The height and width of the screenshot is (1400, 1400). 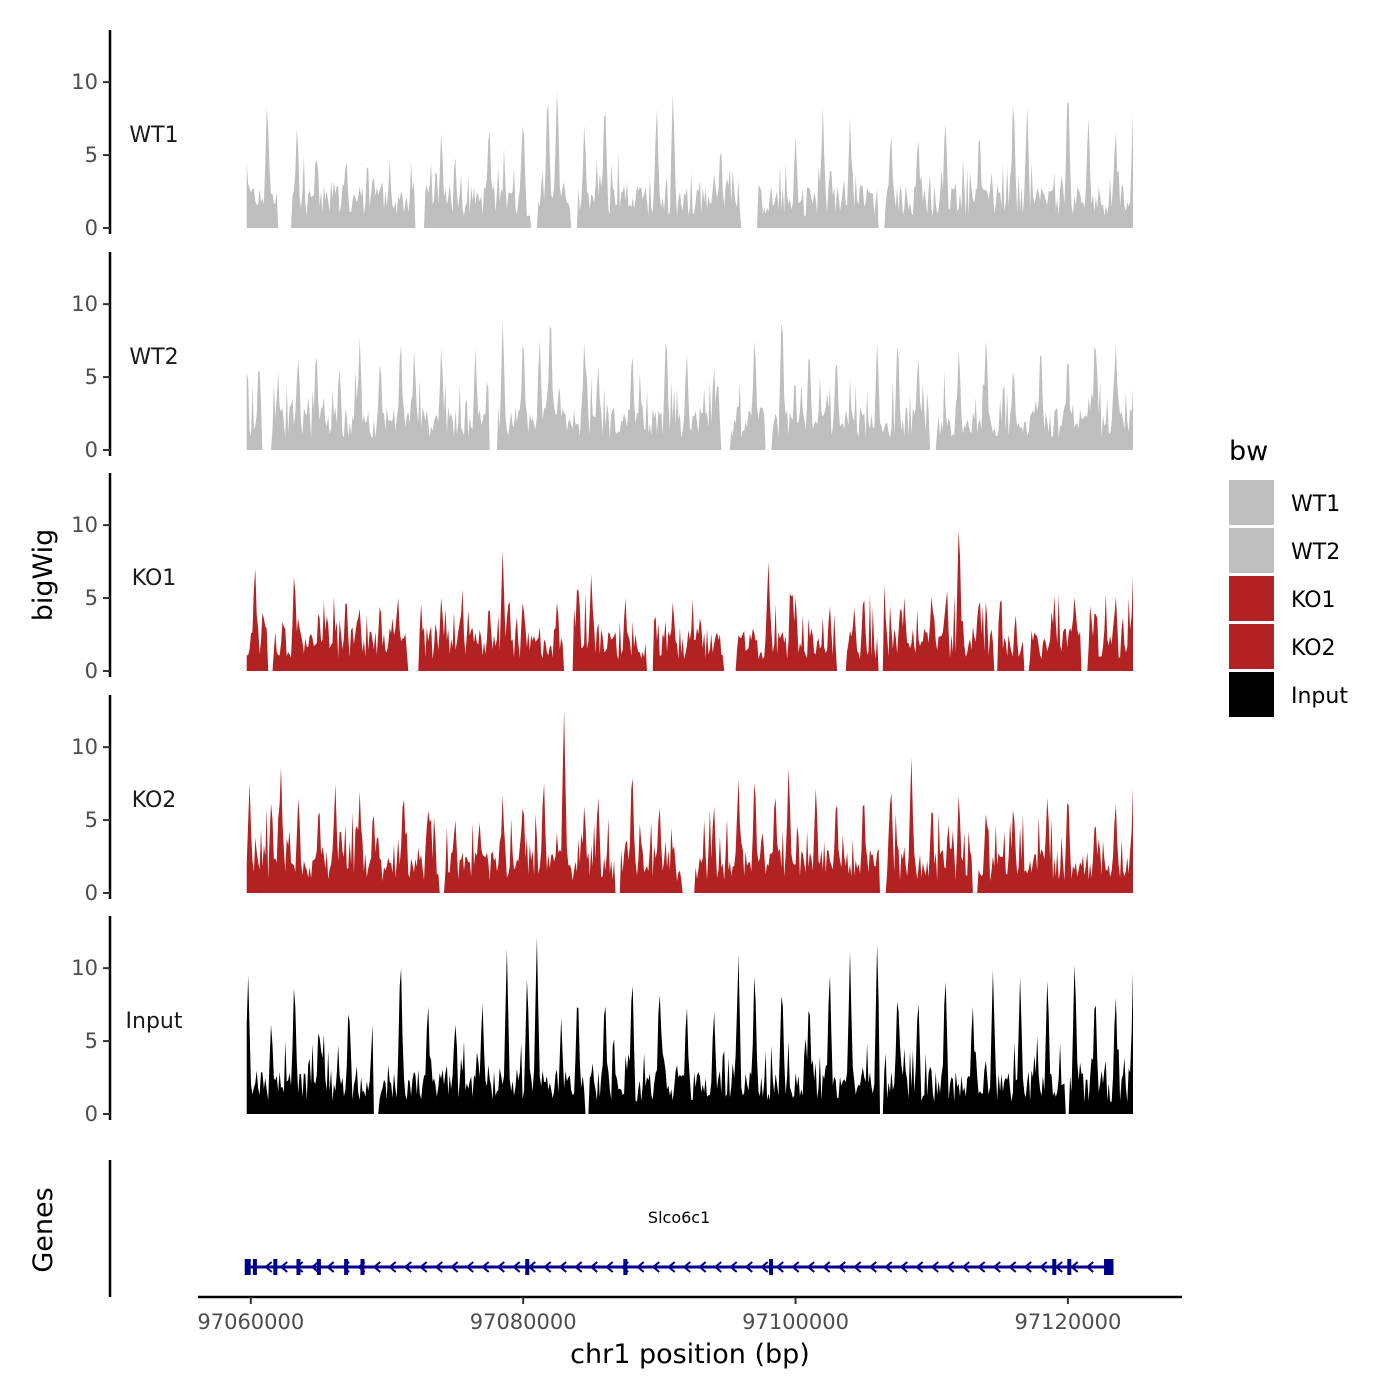 What do you see at coordinates (43, 575) in the screenshot?
I see `y-axis-title: bigWig` at bounding box center [43, 575].